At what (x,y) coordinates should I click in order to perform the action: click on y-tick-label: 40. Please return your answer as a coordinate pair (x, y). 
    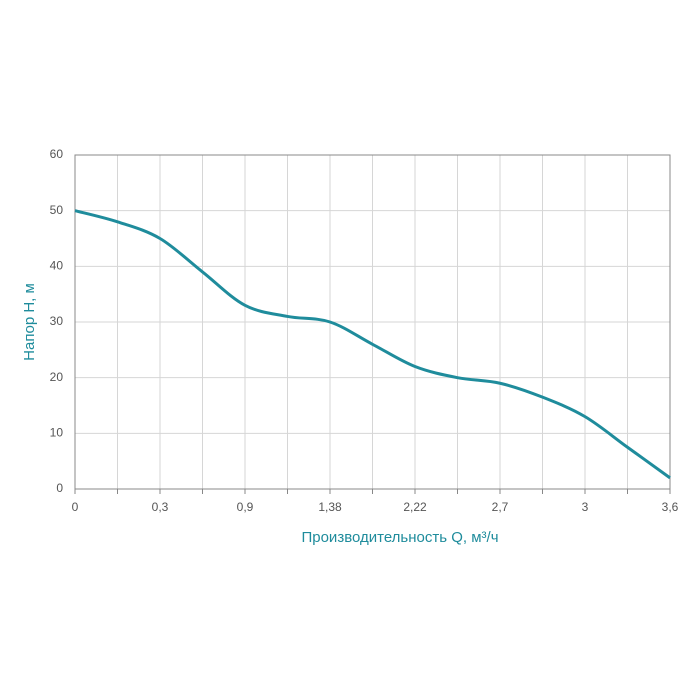
    Looking at the image, I should click on (57, 266).